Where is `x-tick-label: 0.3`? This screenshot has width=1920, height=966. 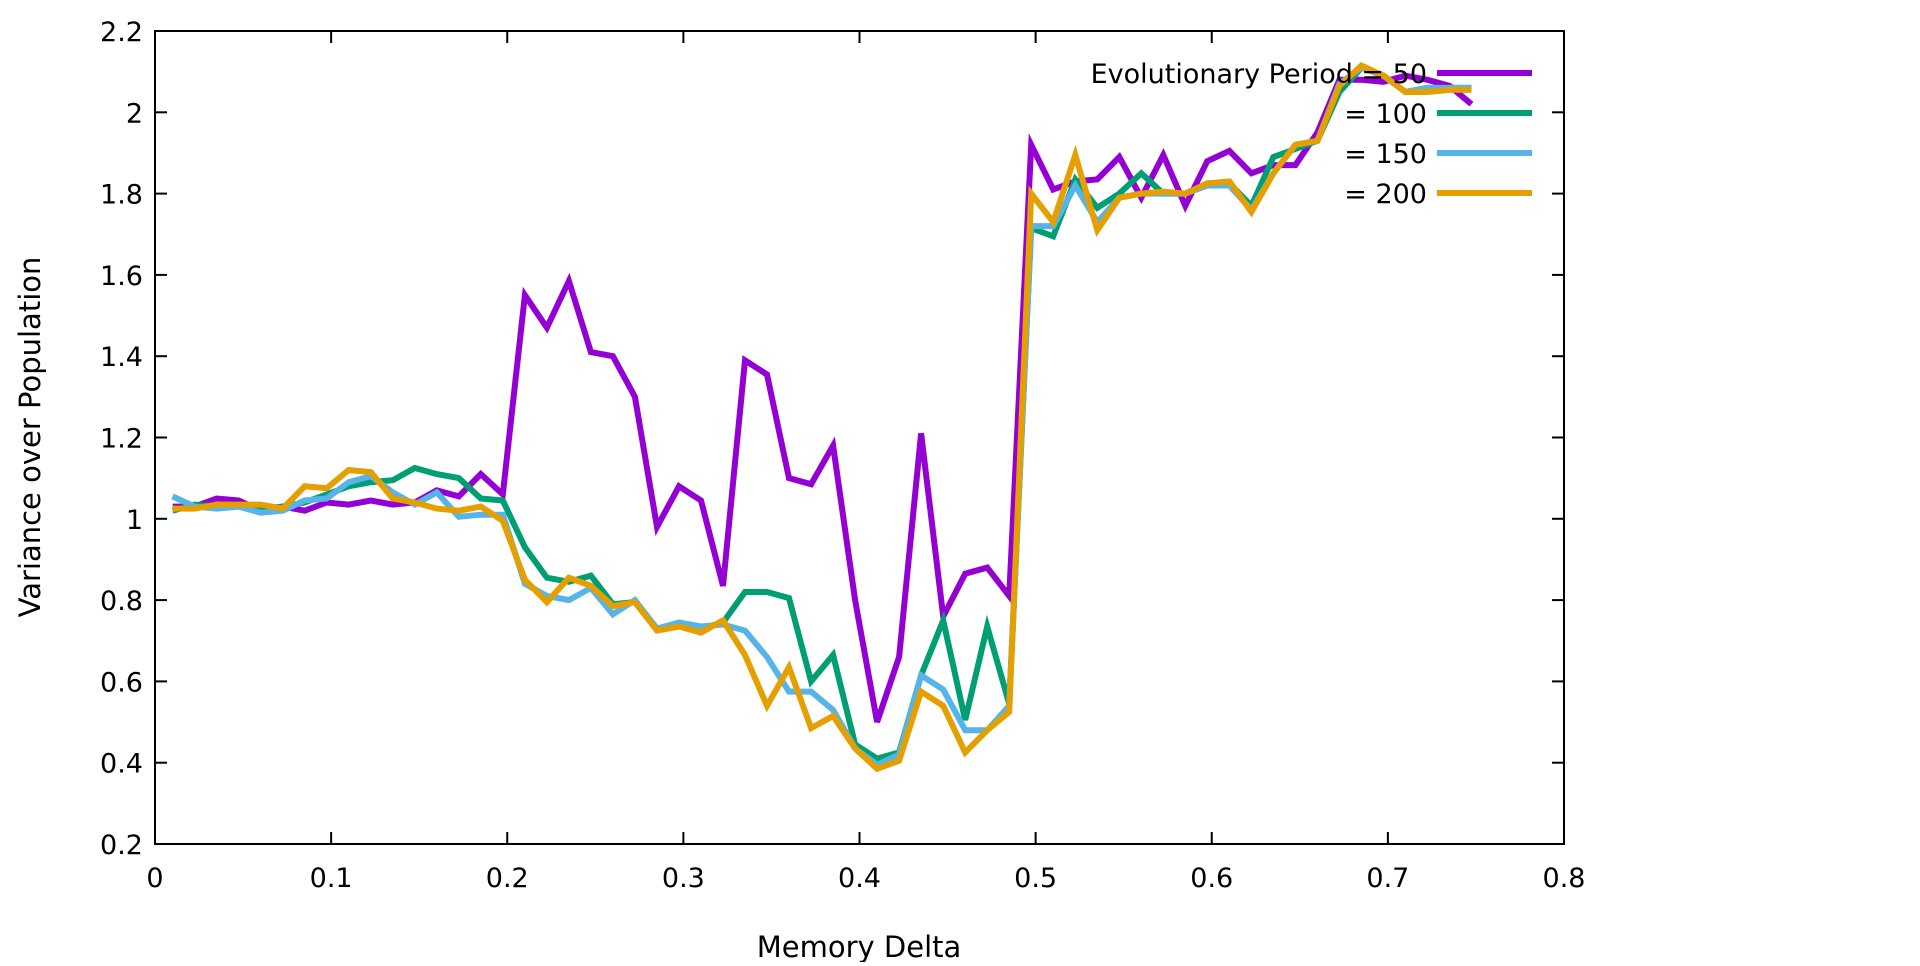 x-tick-label: 0.3 is located at coordinates (683, 878).